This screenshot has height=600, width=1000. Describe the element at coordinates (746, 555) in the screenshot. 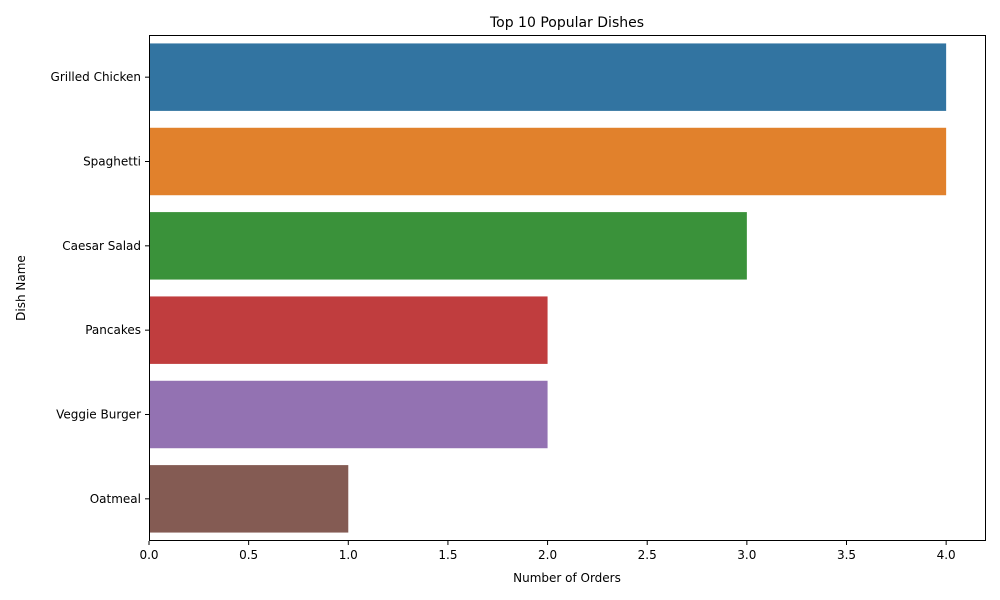

I see `x-tick-label: 3.0` at that location.